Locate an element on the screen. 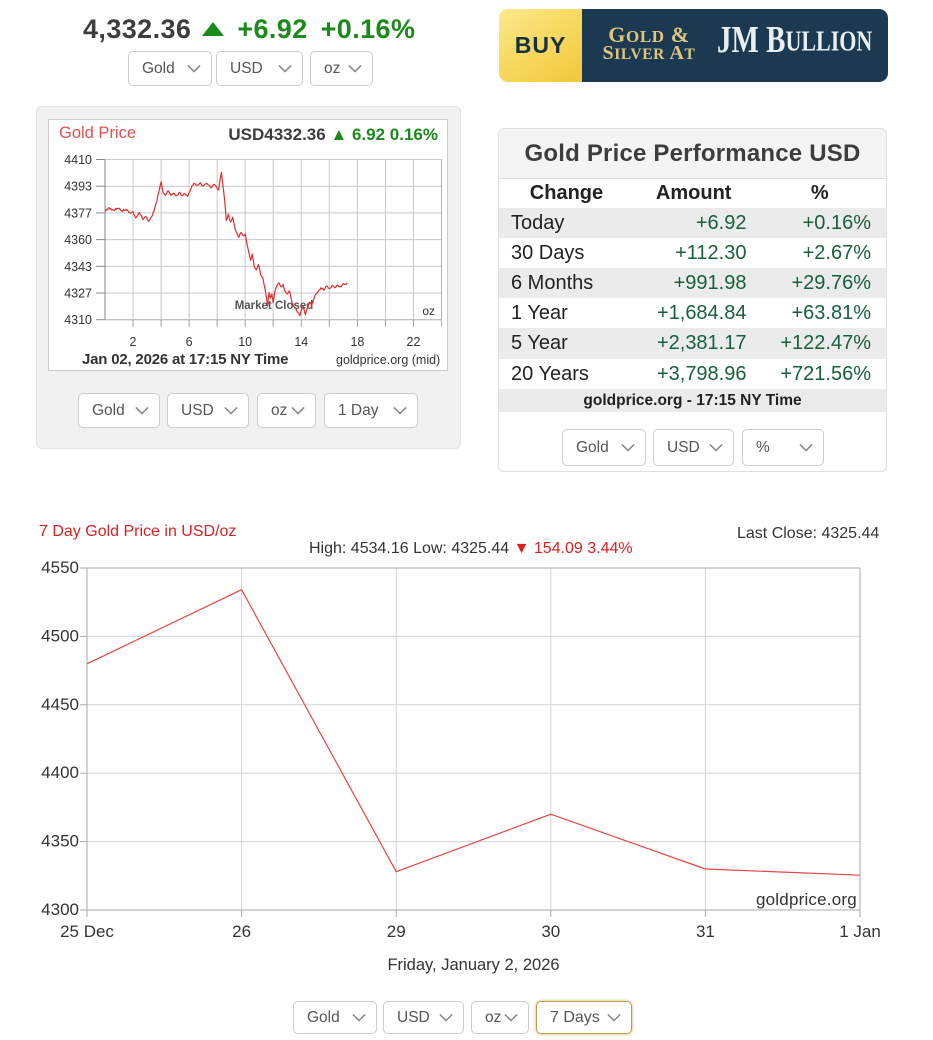  svg-text: 2 is located at coordinates (133, 342).